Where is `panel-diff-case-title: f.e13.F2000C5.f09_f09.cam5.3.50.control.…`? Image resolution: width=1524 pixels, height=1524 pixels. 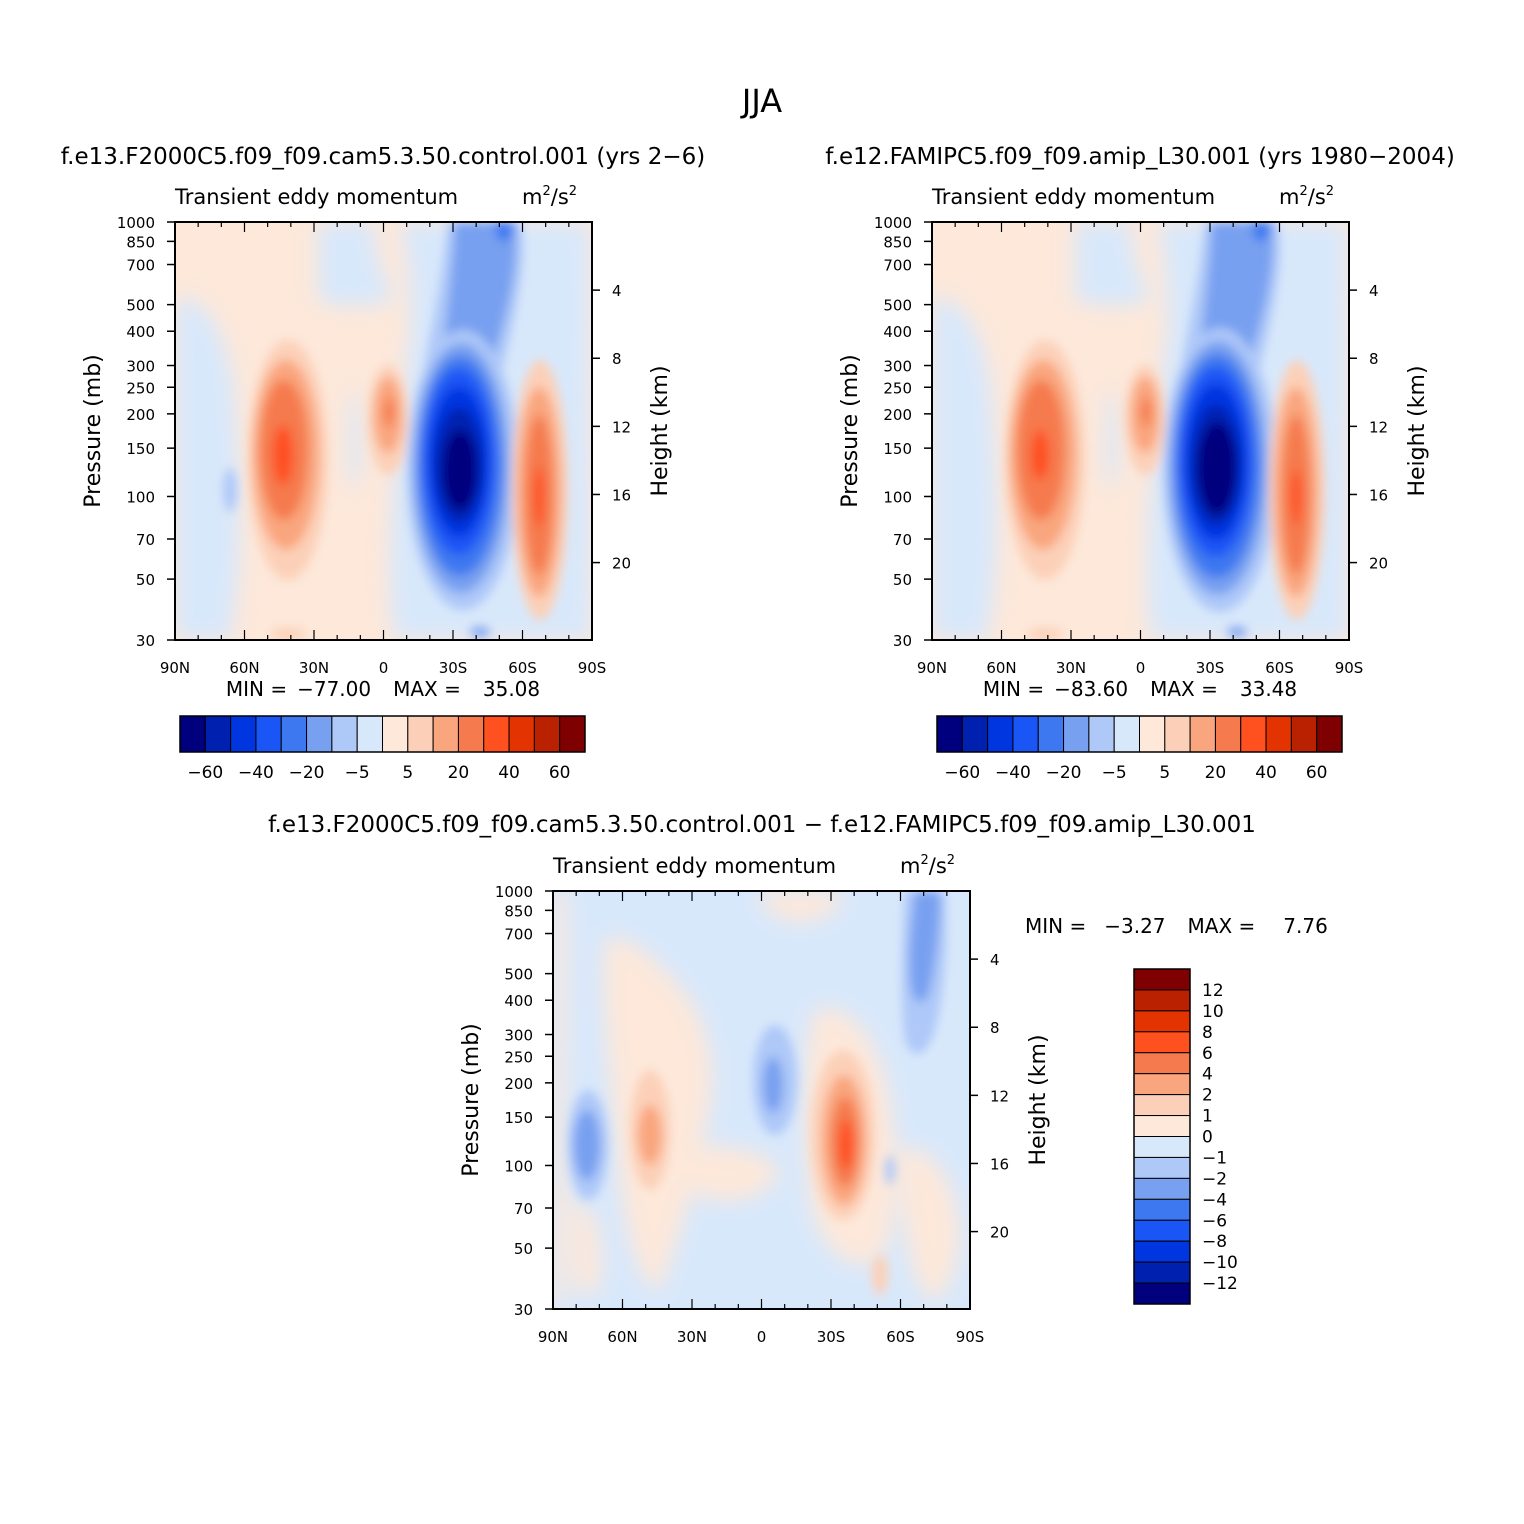 panel-diff-case-title: f.e13.F2000C5.f09_f09.cam5.3.50.control.… is located at coordinates (762, 825).